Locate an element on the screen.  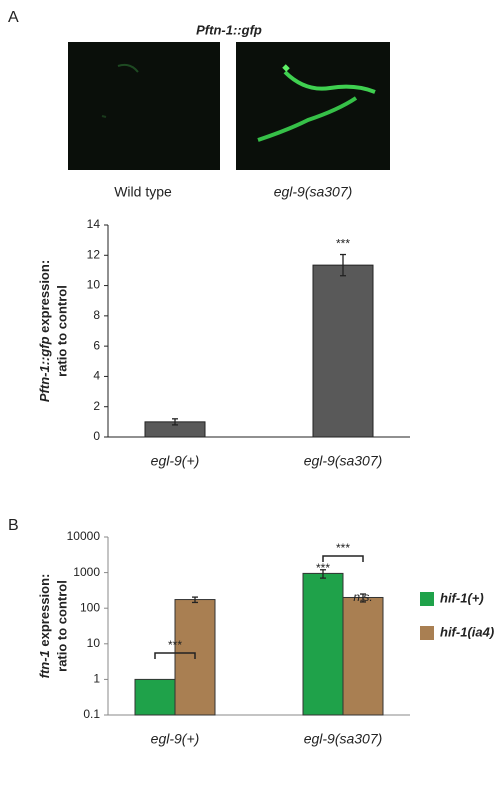
y-axis-label: Pftn-1::gfp expression: is located at coordinates (44, 331).